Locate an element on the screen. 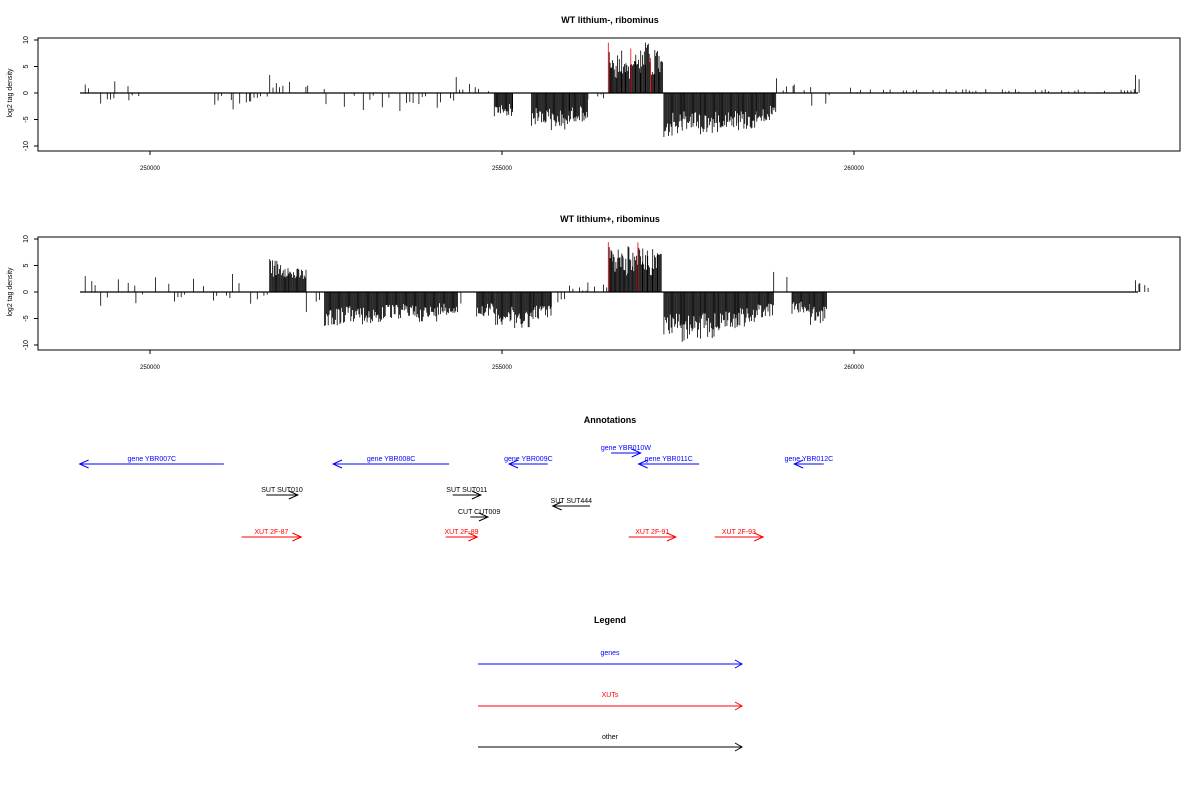 The width and height of the screenshot is (1200, 800). legend-item-other: other is located at coordinates (611, 743).